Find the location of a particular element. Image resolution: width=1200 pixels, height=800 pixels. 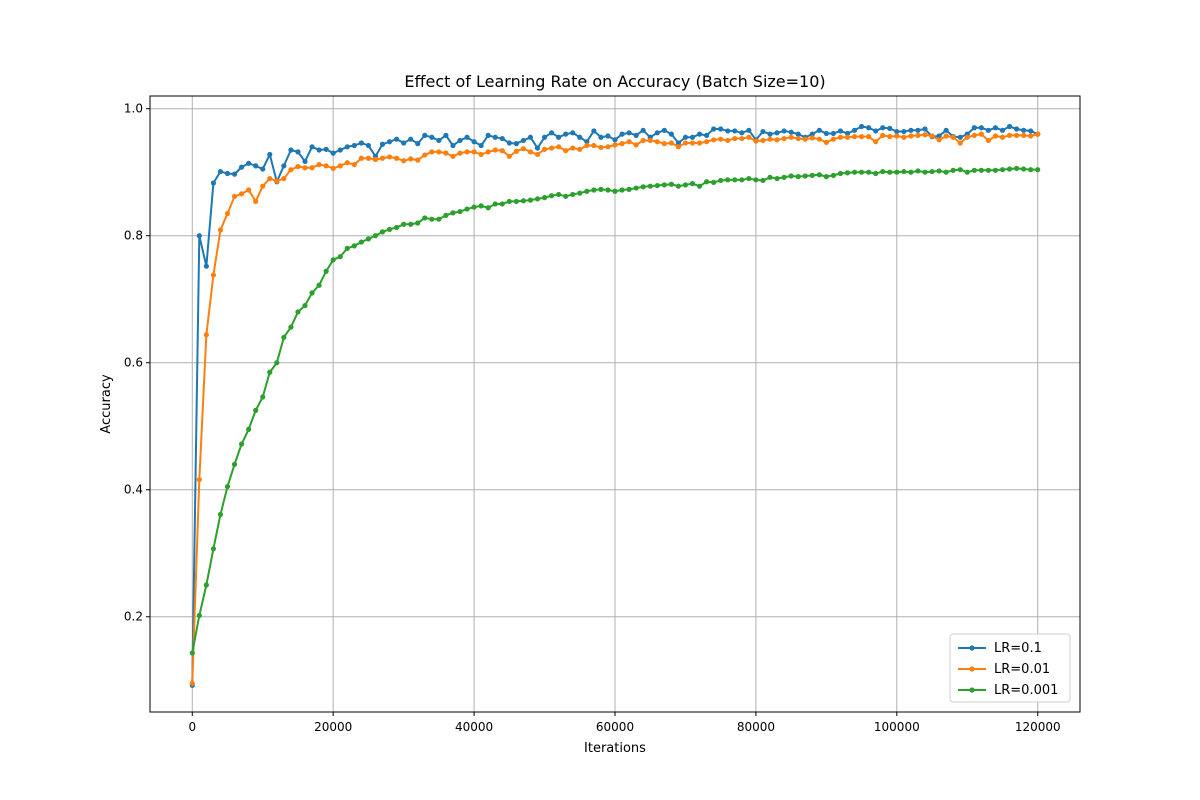

x-tick-label: 60000 is located at coordinates (615, 727).